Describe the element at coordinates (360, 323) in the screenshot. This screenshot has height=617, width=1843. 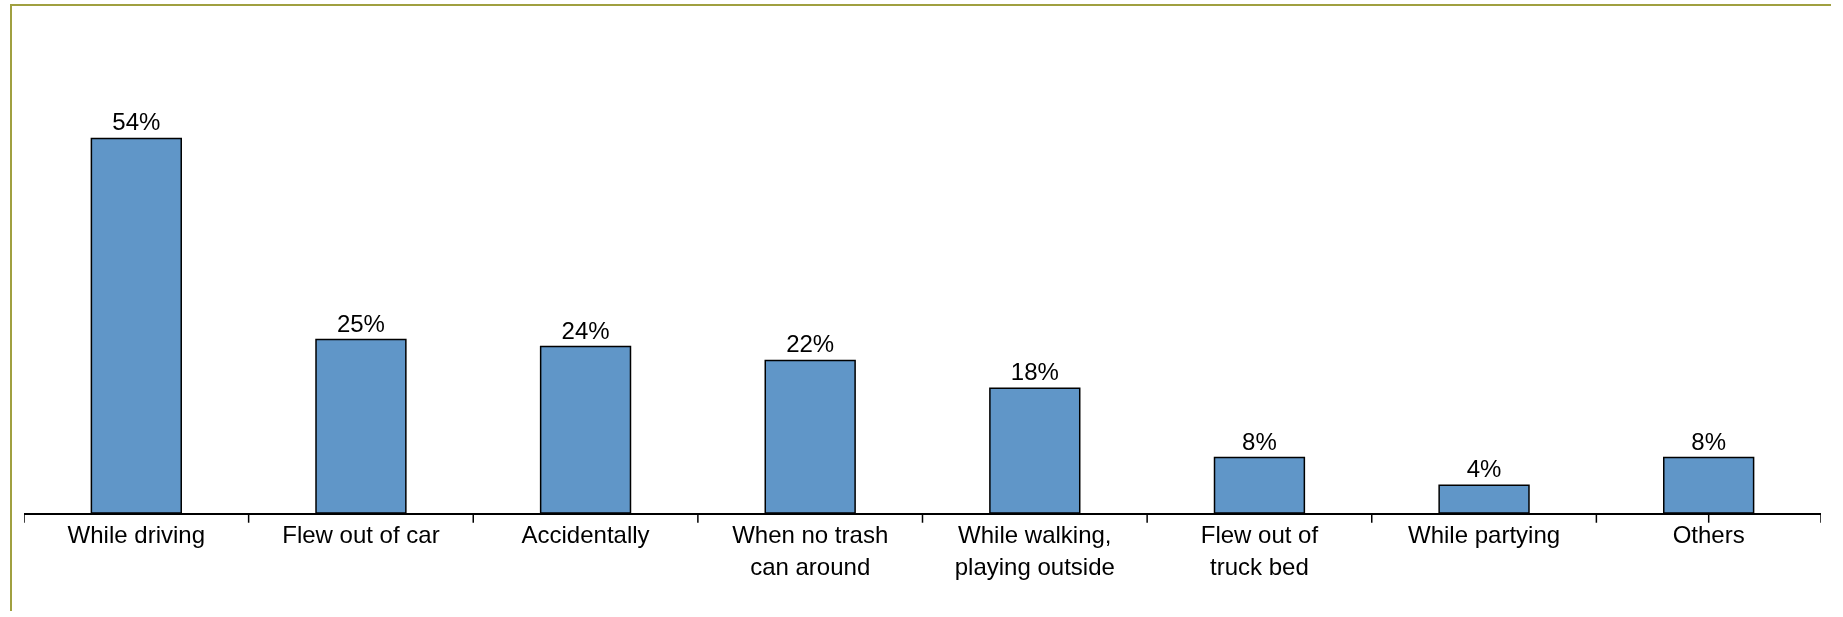
I see `data-label: 25%` at that location.